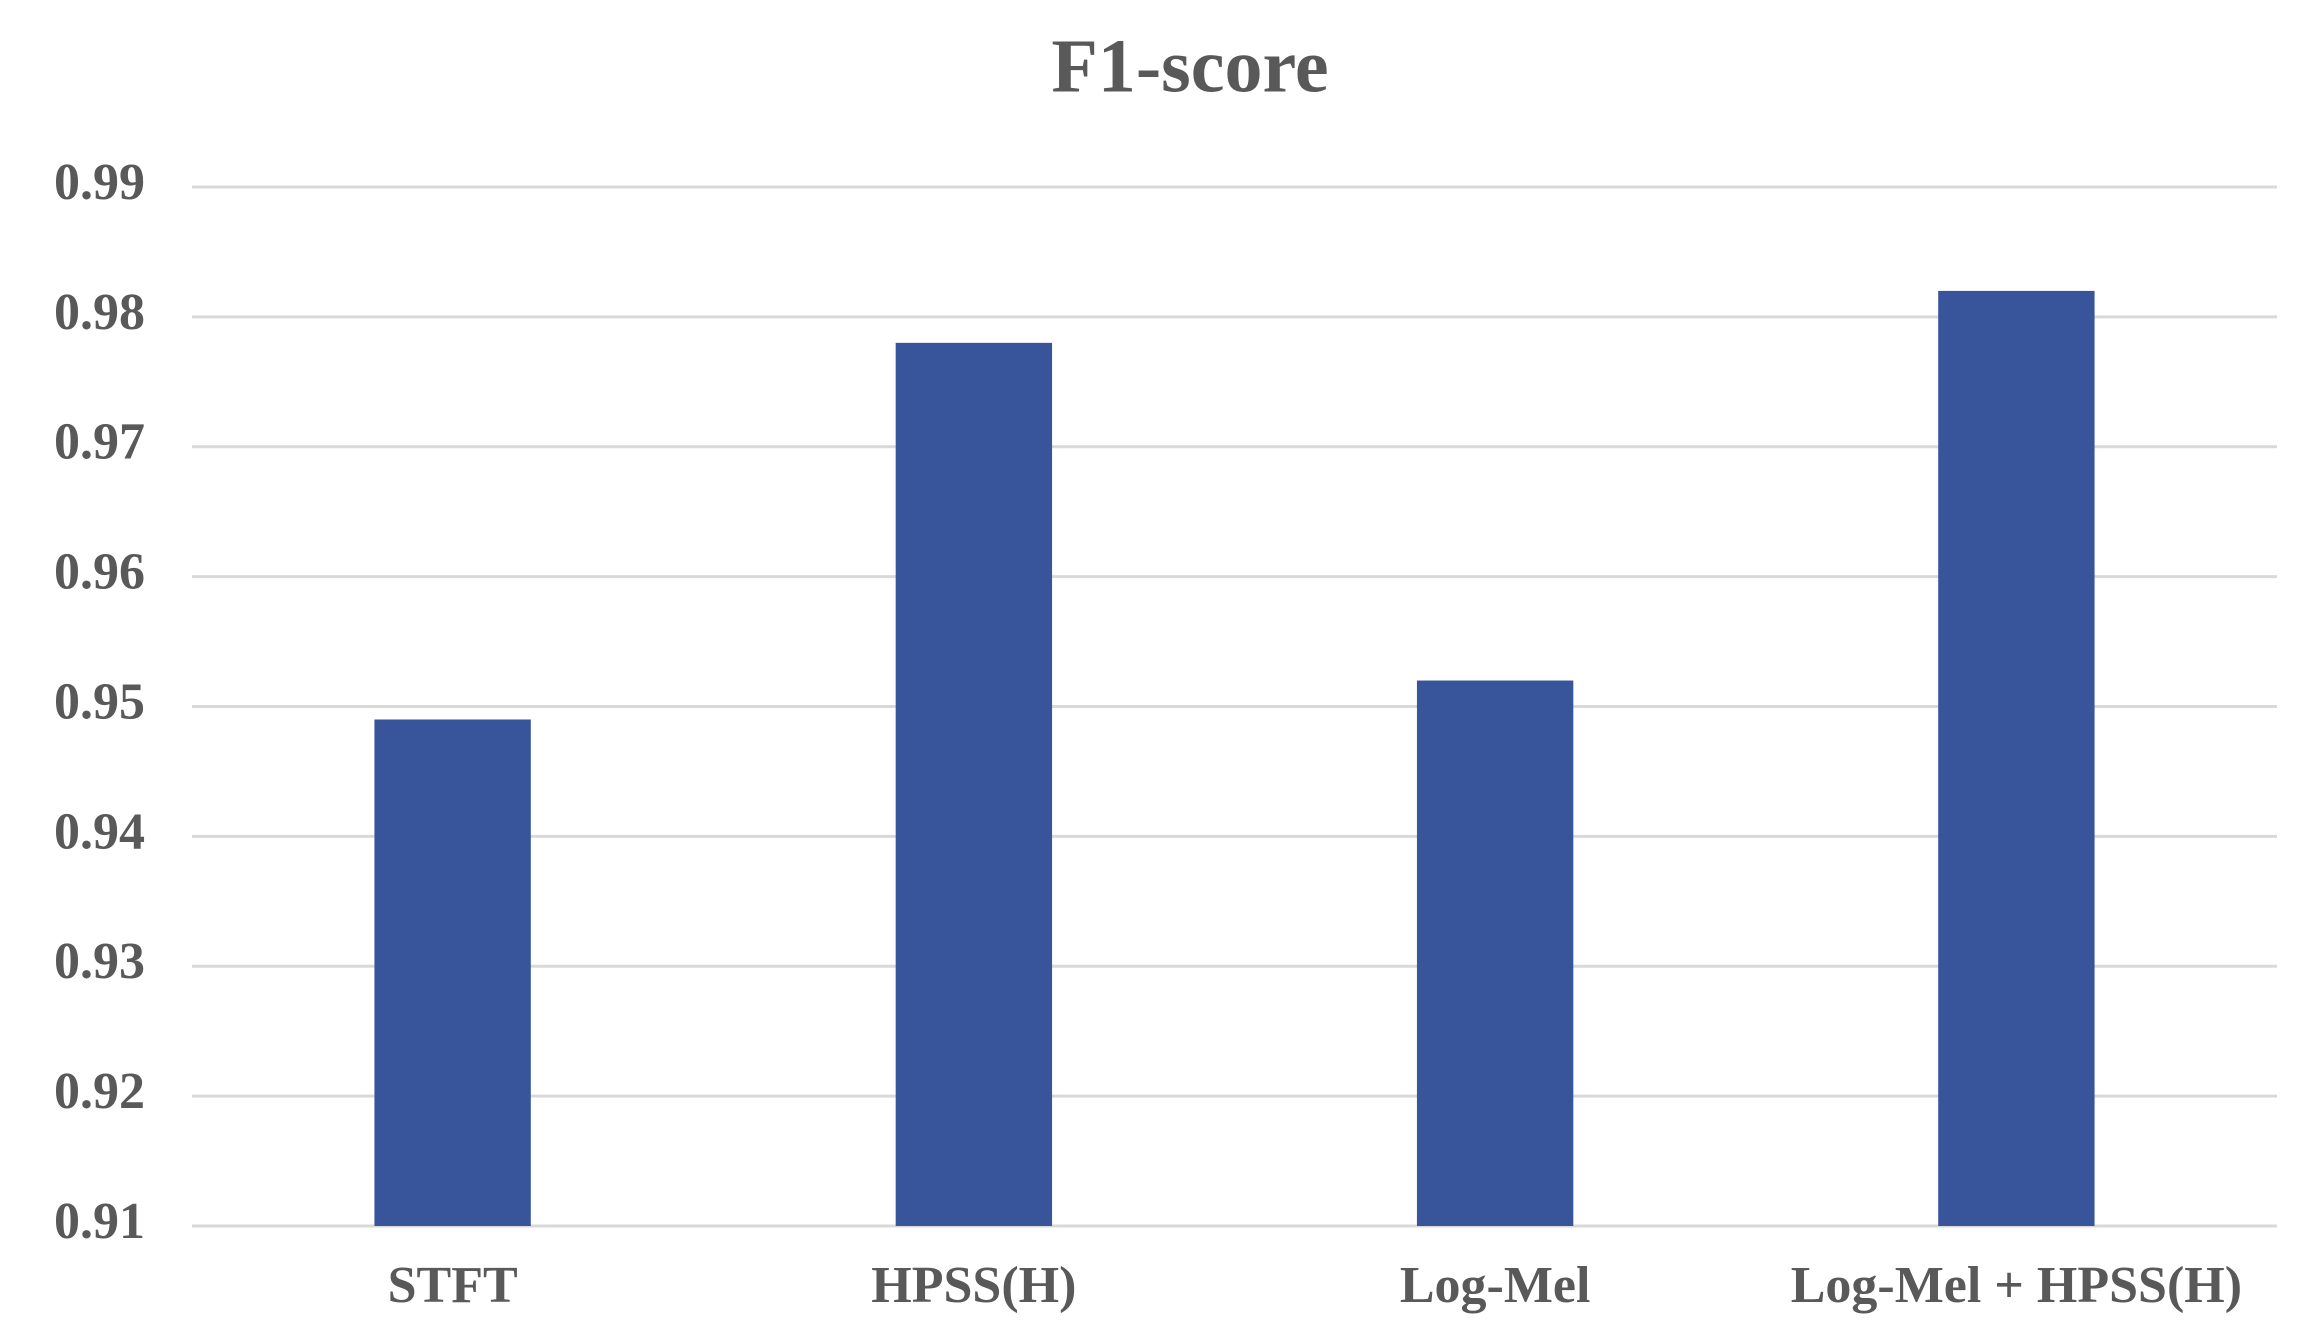  I want to click on chart-title: F1-score, so click(1189, 66).